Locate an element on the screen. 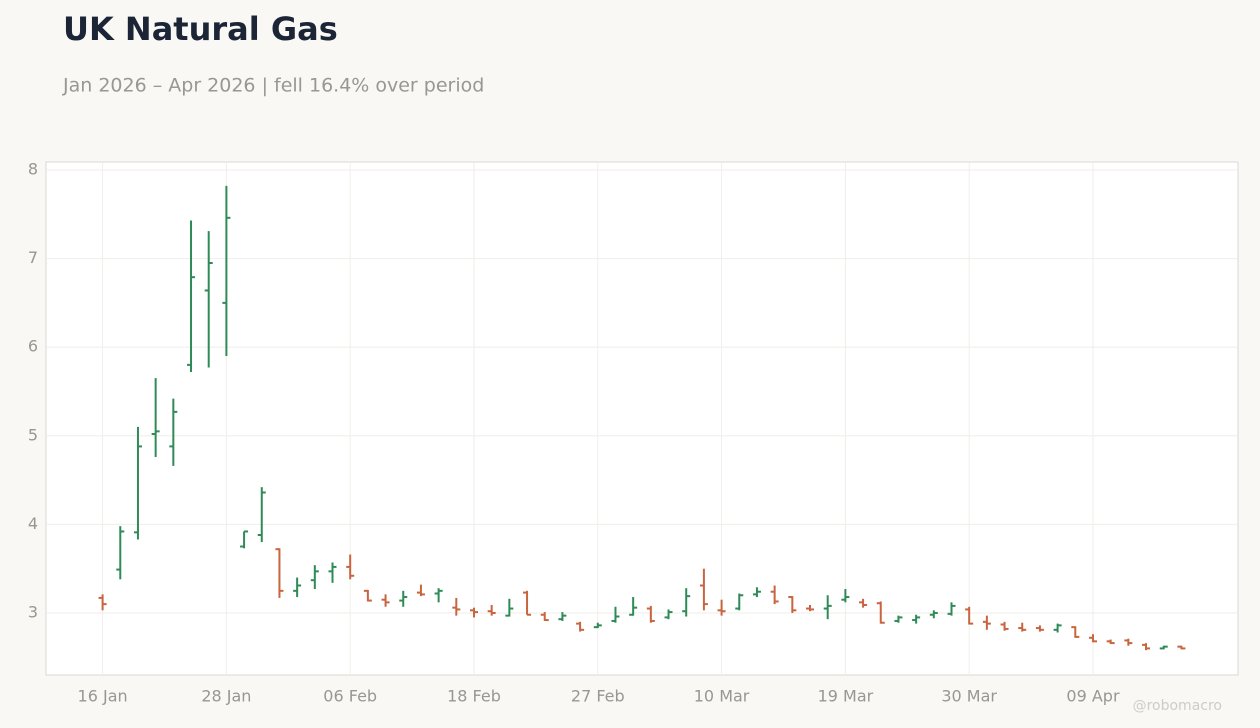 The image size is (1260, 728). y-tick-label: 4 is located at coordinates (33, 523).